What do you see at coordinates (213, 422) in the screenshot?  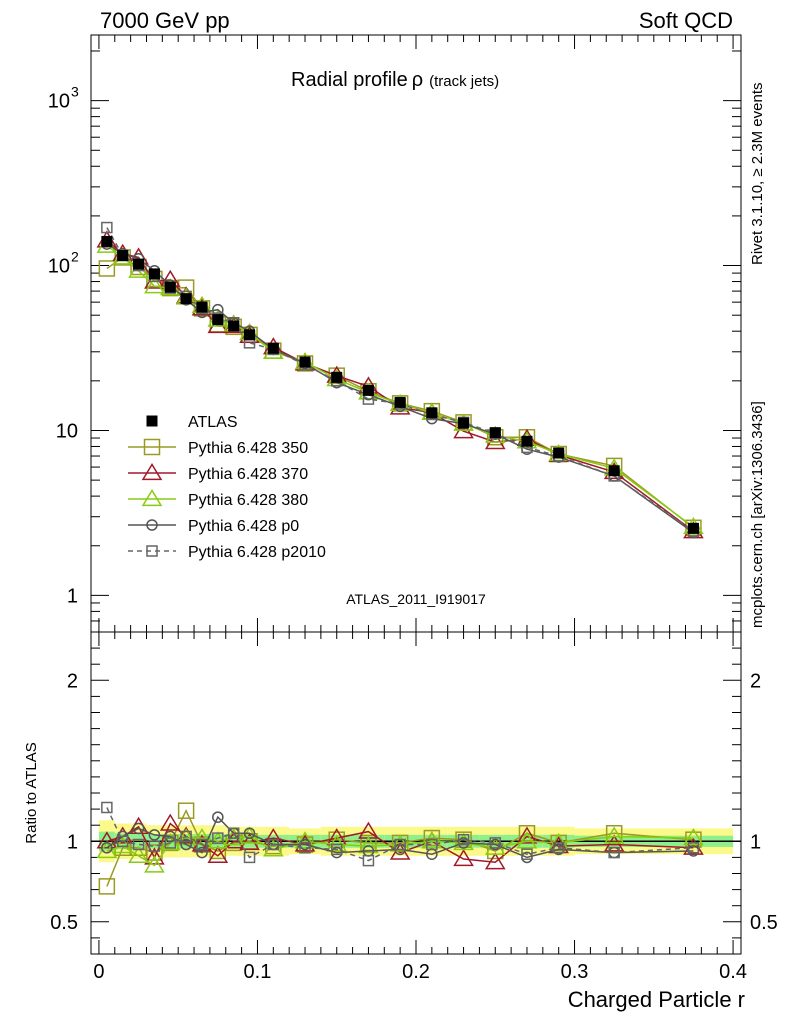 I see `legend-label-atlas: ATLAS` at bounding box center [213, 422].